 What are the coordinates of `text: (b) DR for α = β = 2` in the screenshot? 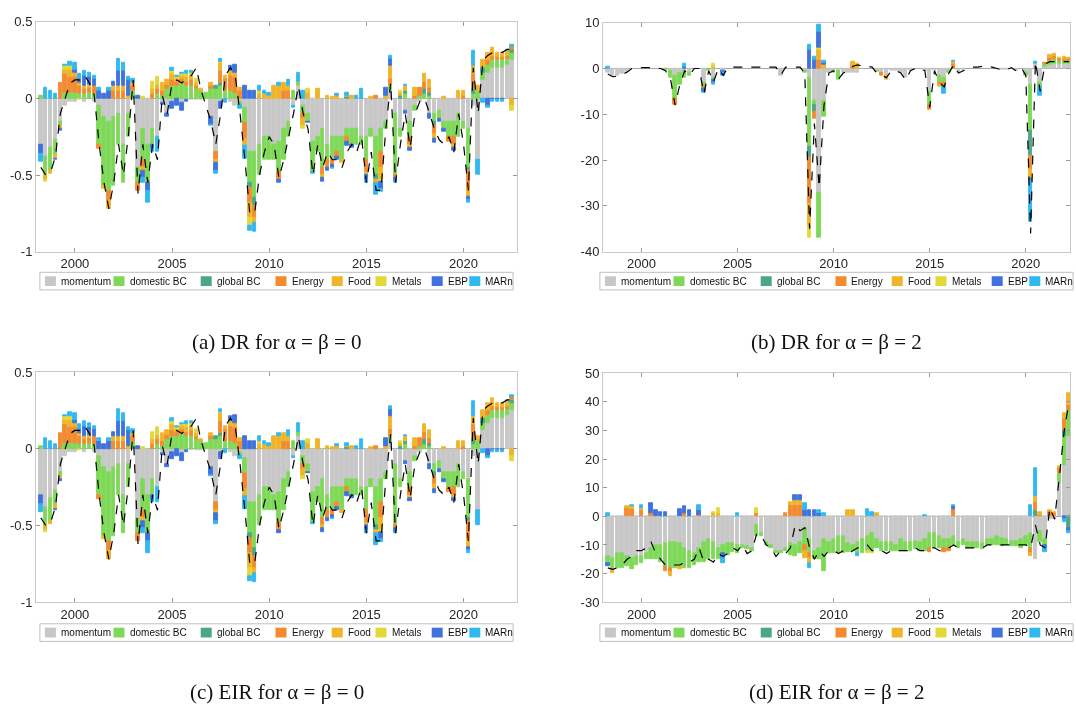 It's located at (836, 342).